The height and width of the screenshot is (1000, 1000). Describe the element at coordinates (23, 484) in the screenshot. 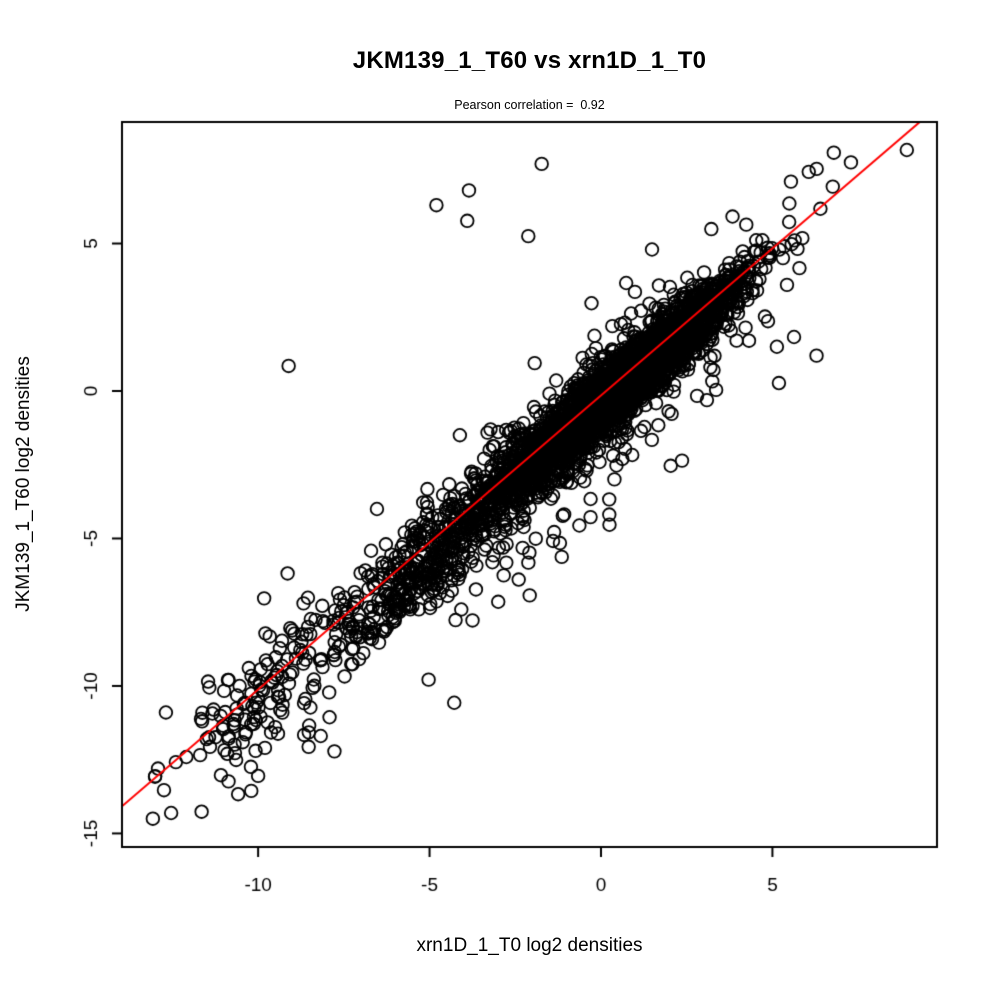

I see `y-axis-label: JKM139_1_T60 log2 densities` at that location.